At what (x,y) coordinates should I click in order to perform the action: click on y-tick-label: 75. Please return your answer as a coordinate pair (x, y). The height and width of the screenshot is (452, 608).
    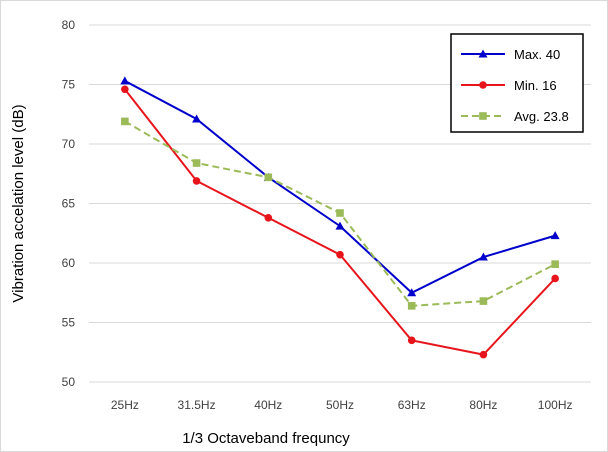
    Looking at the image, I should click on (69, 85).